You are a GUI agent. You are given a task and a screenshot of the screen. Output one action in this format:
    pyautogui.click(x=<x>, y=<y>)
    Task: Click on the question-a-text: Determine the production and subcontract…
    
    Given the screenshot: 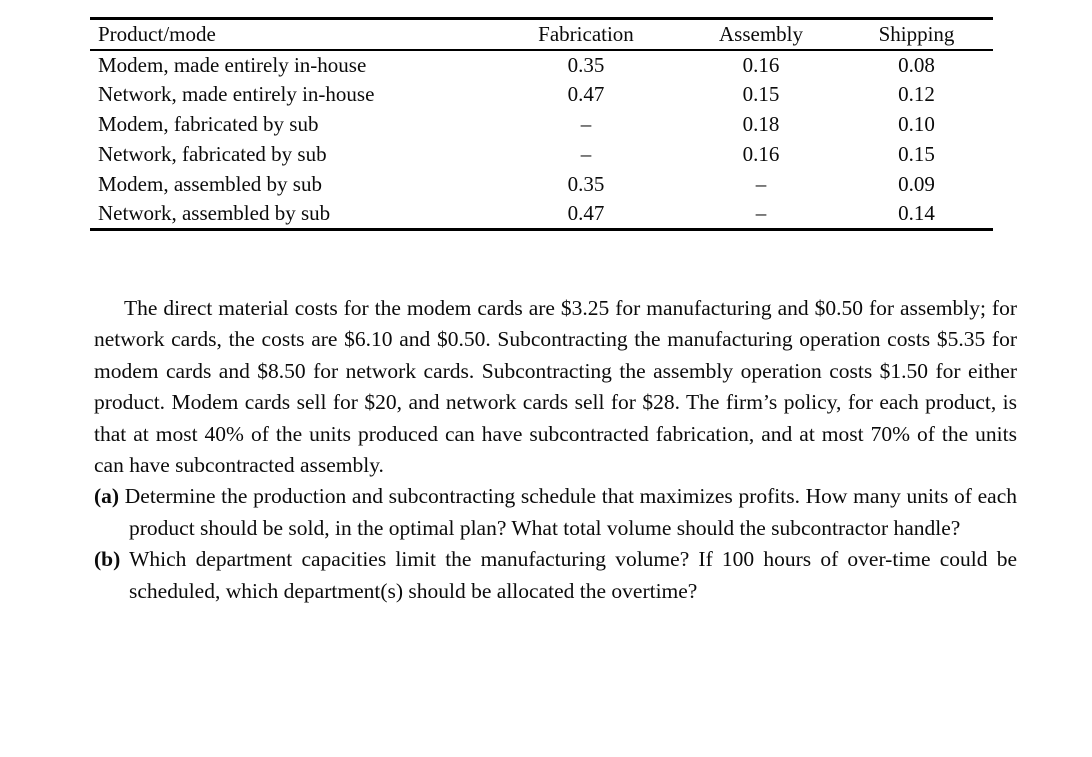 What is the action you would take?
    pyautogui.click(x=570, y=512)
    